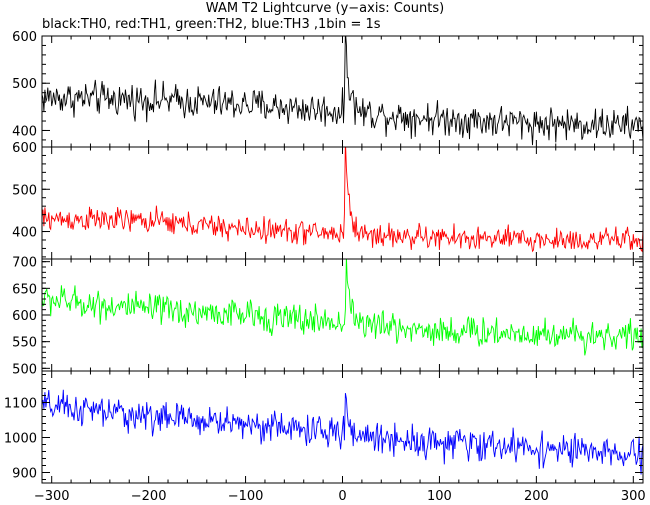 The image size is (650, 505). I want to click on y-tick-label: 650, so click(24, 289).